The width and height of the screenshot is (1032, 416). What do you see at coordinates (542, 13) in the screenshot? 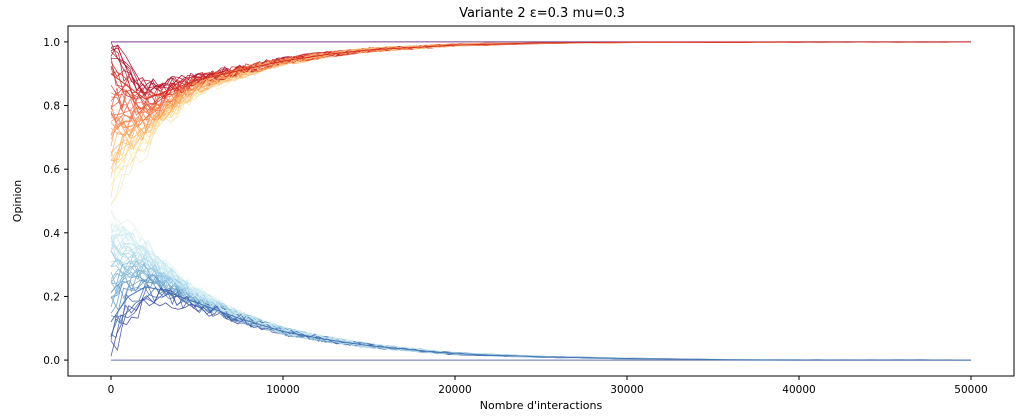
I see `chart-title: Variante 2 ε=0.3 mu=0.3` at bounding box center [542, 13].